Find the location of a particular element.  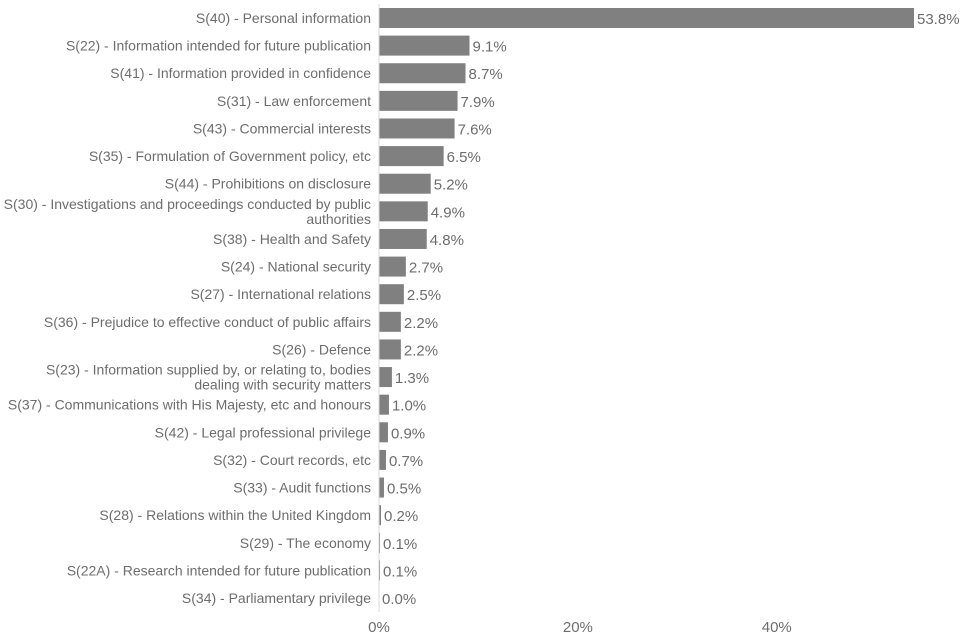

category-label-line: S(34) - Parliamentary privilege is located at coordinates (276, 598).